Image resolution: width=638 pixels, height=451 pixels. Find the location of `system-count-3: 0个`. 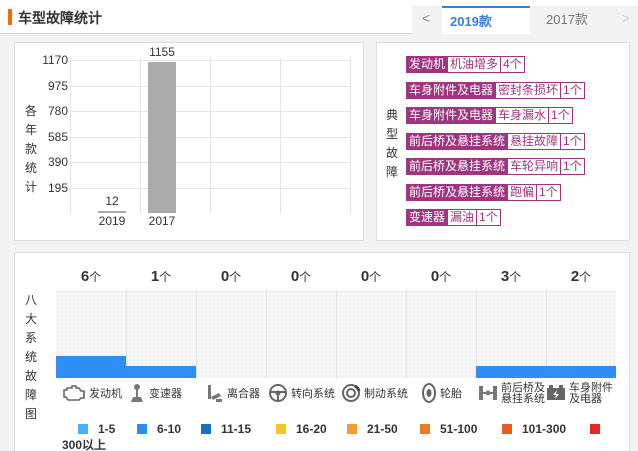

system-count-3: 0个 is located at coordinates (301, 276).